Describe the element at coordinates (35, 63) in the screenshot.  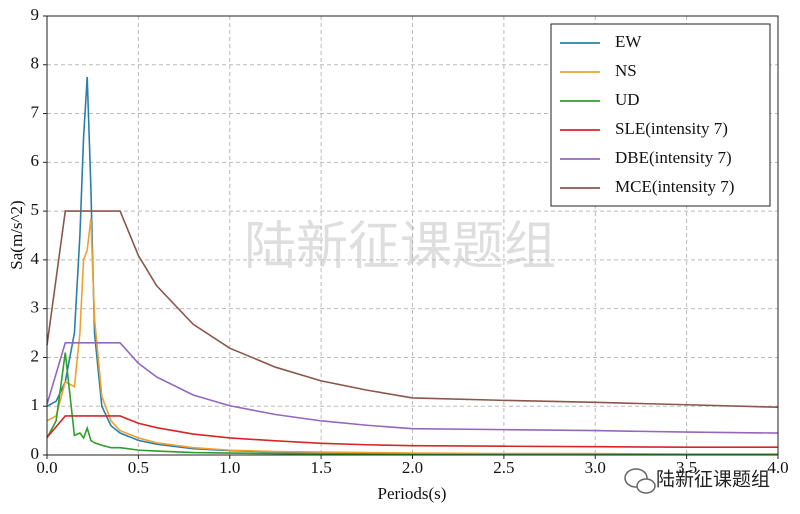
I see `y-tick-label: 8` at that location.